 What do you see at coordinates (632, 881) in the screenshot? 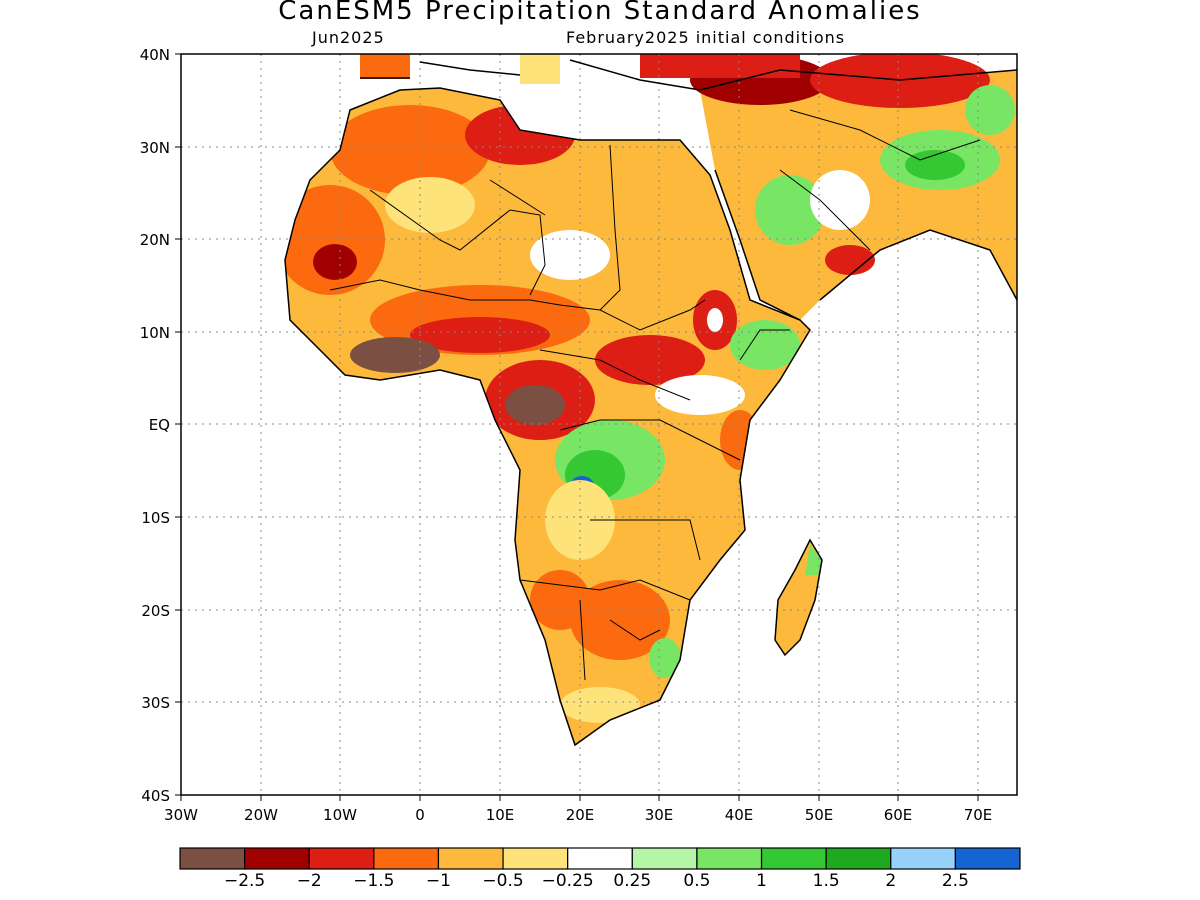
I see `colorbar-label: 0.25` at bounding box center [632, 881].